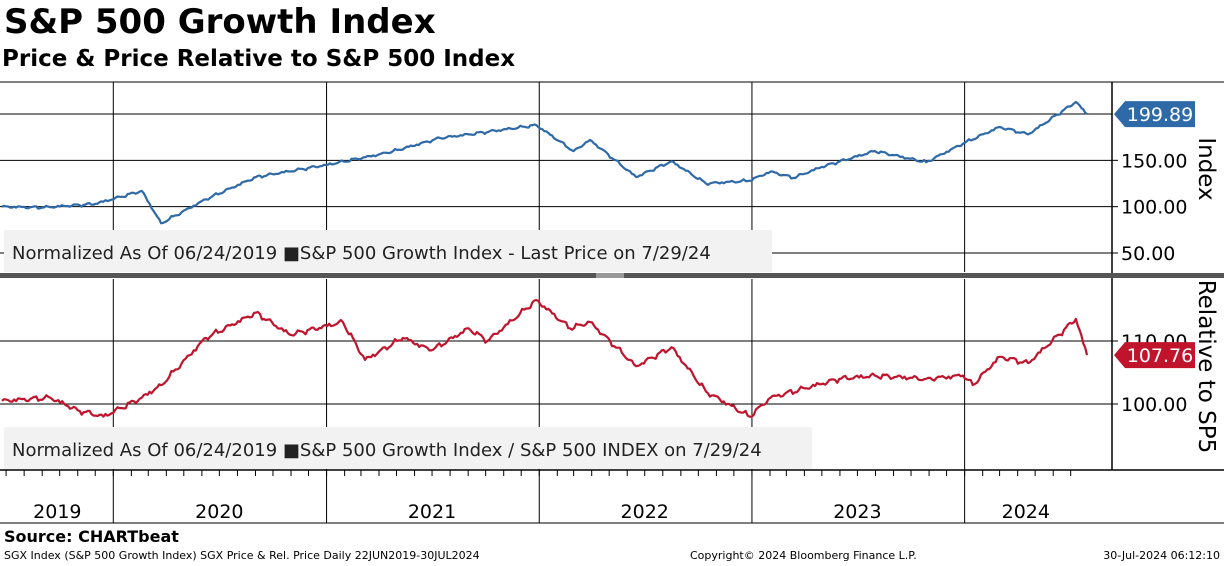  Describe the element at coordinates (1161, 555) in the screenshot. I see `footer-timestamp: 30-Jul-2024 06:12:10` at that location.